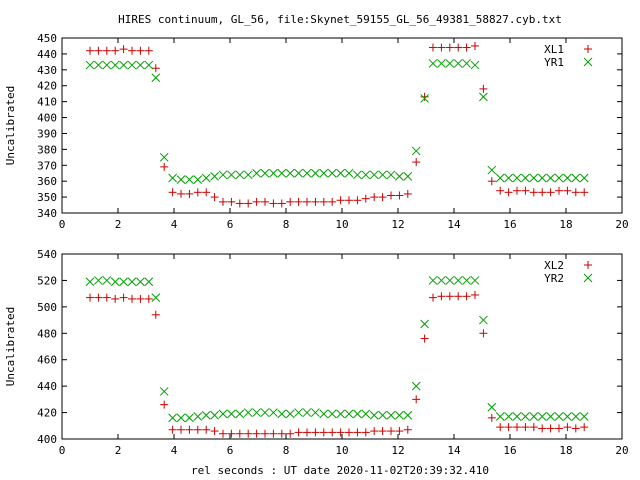 The image size is (640, 480). Describe the element at coordinates (47, 280) in the screenshot. I see `y-tick-label: 520` at that location.